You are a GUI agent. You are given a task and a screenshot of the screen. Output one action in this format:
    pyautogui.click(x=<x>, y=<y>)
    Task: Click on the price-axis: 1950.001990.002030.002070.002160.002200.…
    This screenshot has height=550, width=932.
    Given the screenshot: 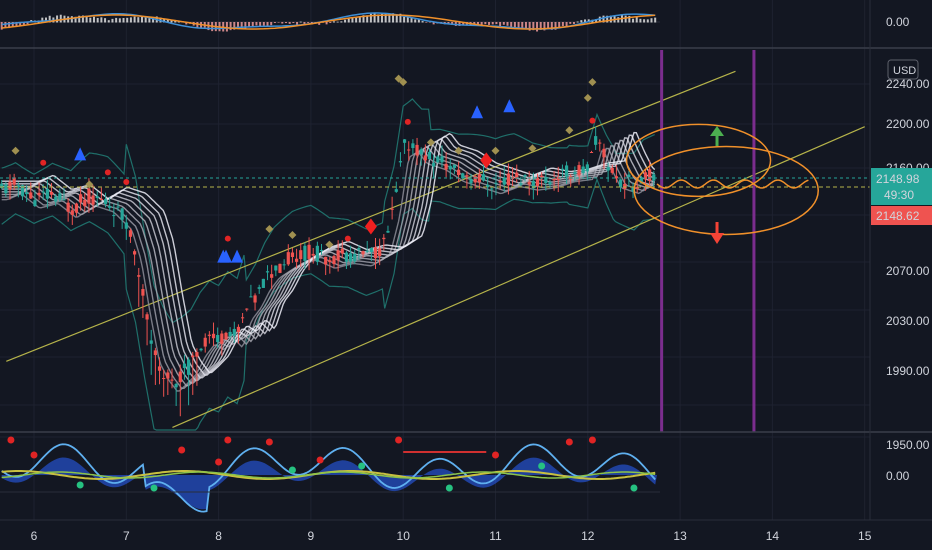 What is the action you would take?
    pyautogui.click(x=908, y=264)
    